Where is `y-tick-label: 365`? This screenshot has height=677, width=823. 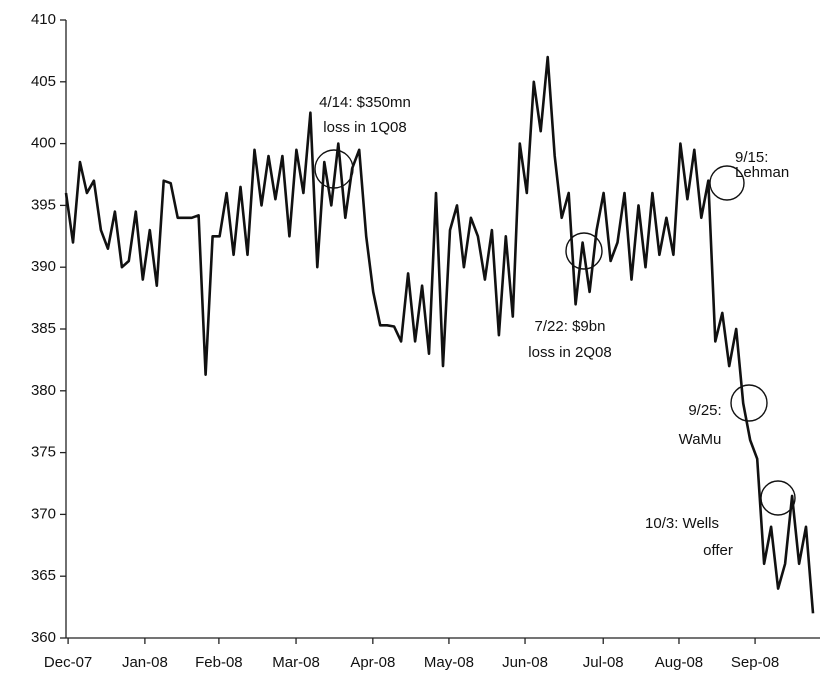 y-tick-label: 365 is located at coordinates (43, 575).